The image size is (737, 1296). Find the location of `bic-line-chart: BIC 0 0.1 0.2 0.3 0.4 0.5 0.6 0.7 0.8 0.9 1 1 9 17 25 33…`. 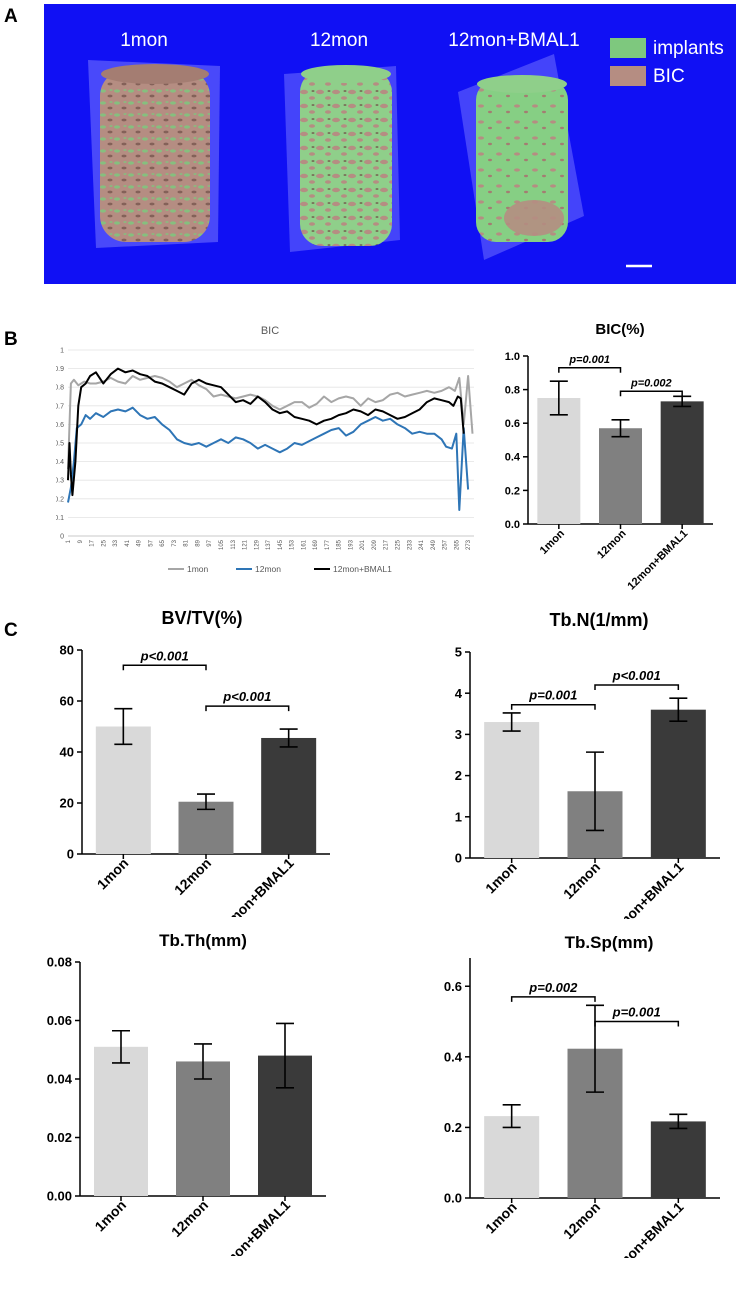

bic-line-chart: BIC 0 0.1 0.2 0.3 0.4 0.5 0.6 0.7 0.8 0.9 1 1 9 17 25 33… is located at coordinates (265, 449).